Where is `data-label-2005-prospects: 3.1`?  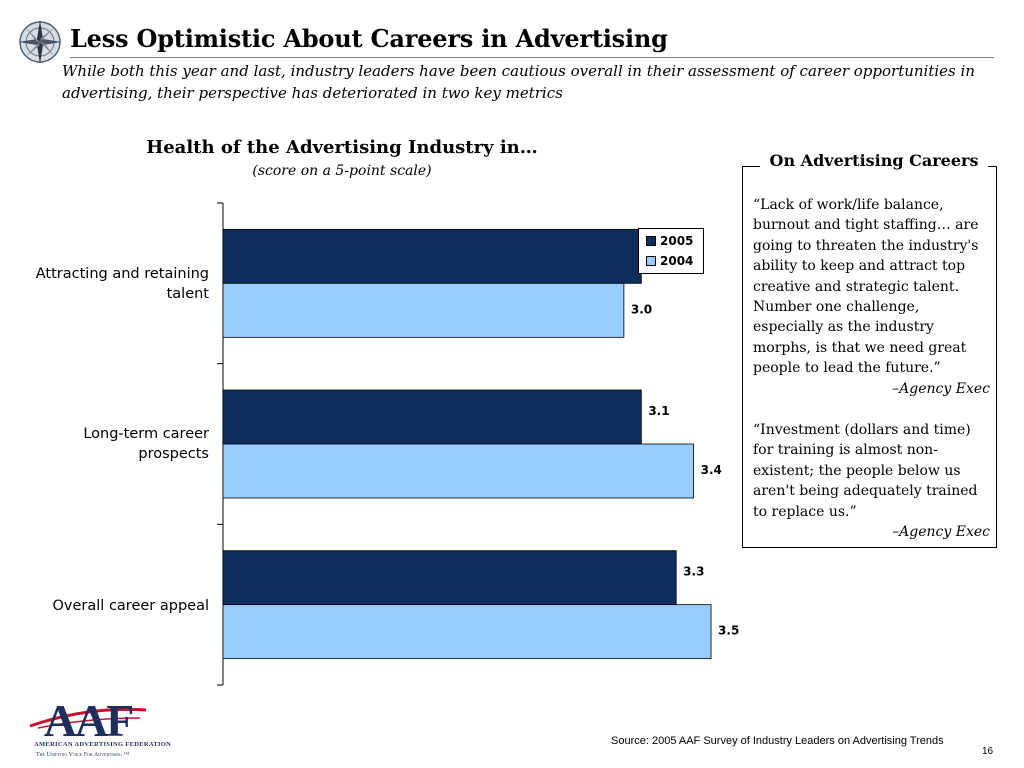
data-label-2005-prospects: 3.1 is located at coordinates (658, 411).